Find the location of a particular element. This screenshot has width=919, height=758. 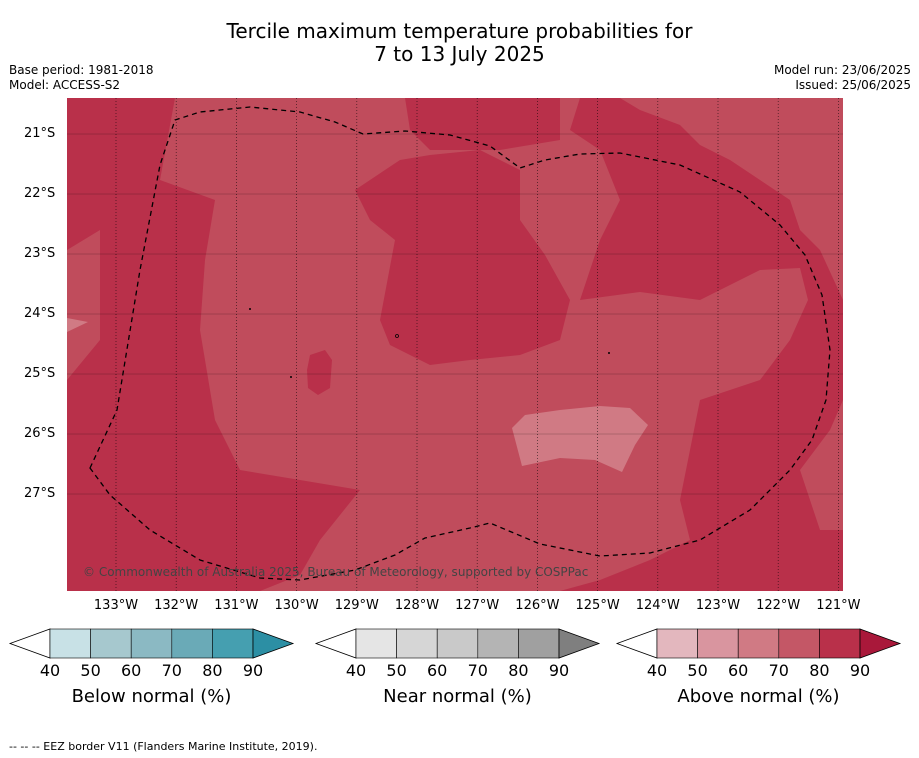

latitude-label: 27°S is located at coordinates (40, 493).